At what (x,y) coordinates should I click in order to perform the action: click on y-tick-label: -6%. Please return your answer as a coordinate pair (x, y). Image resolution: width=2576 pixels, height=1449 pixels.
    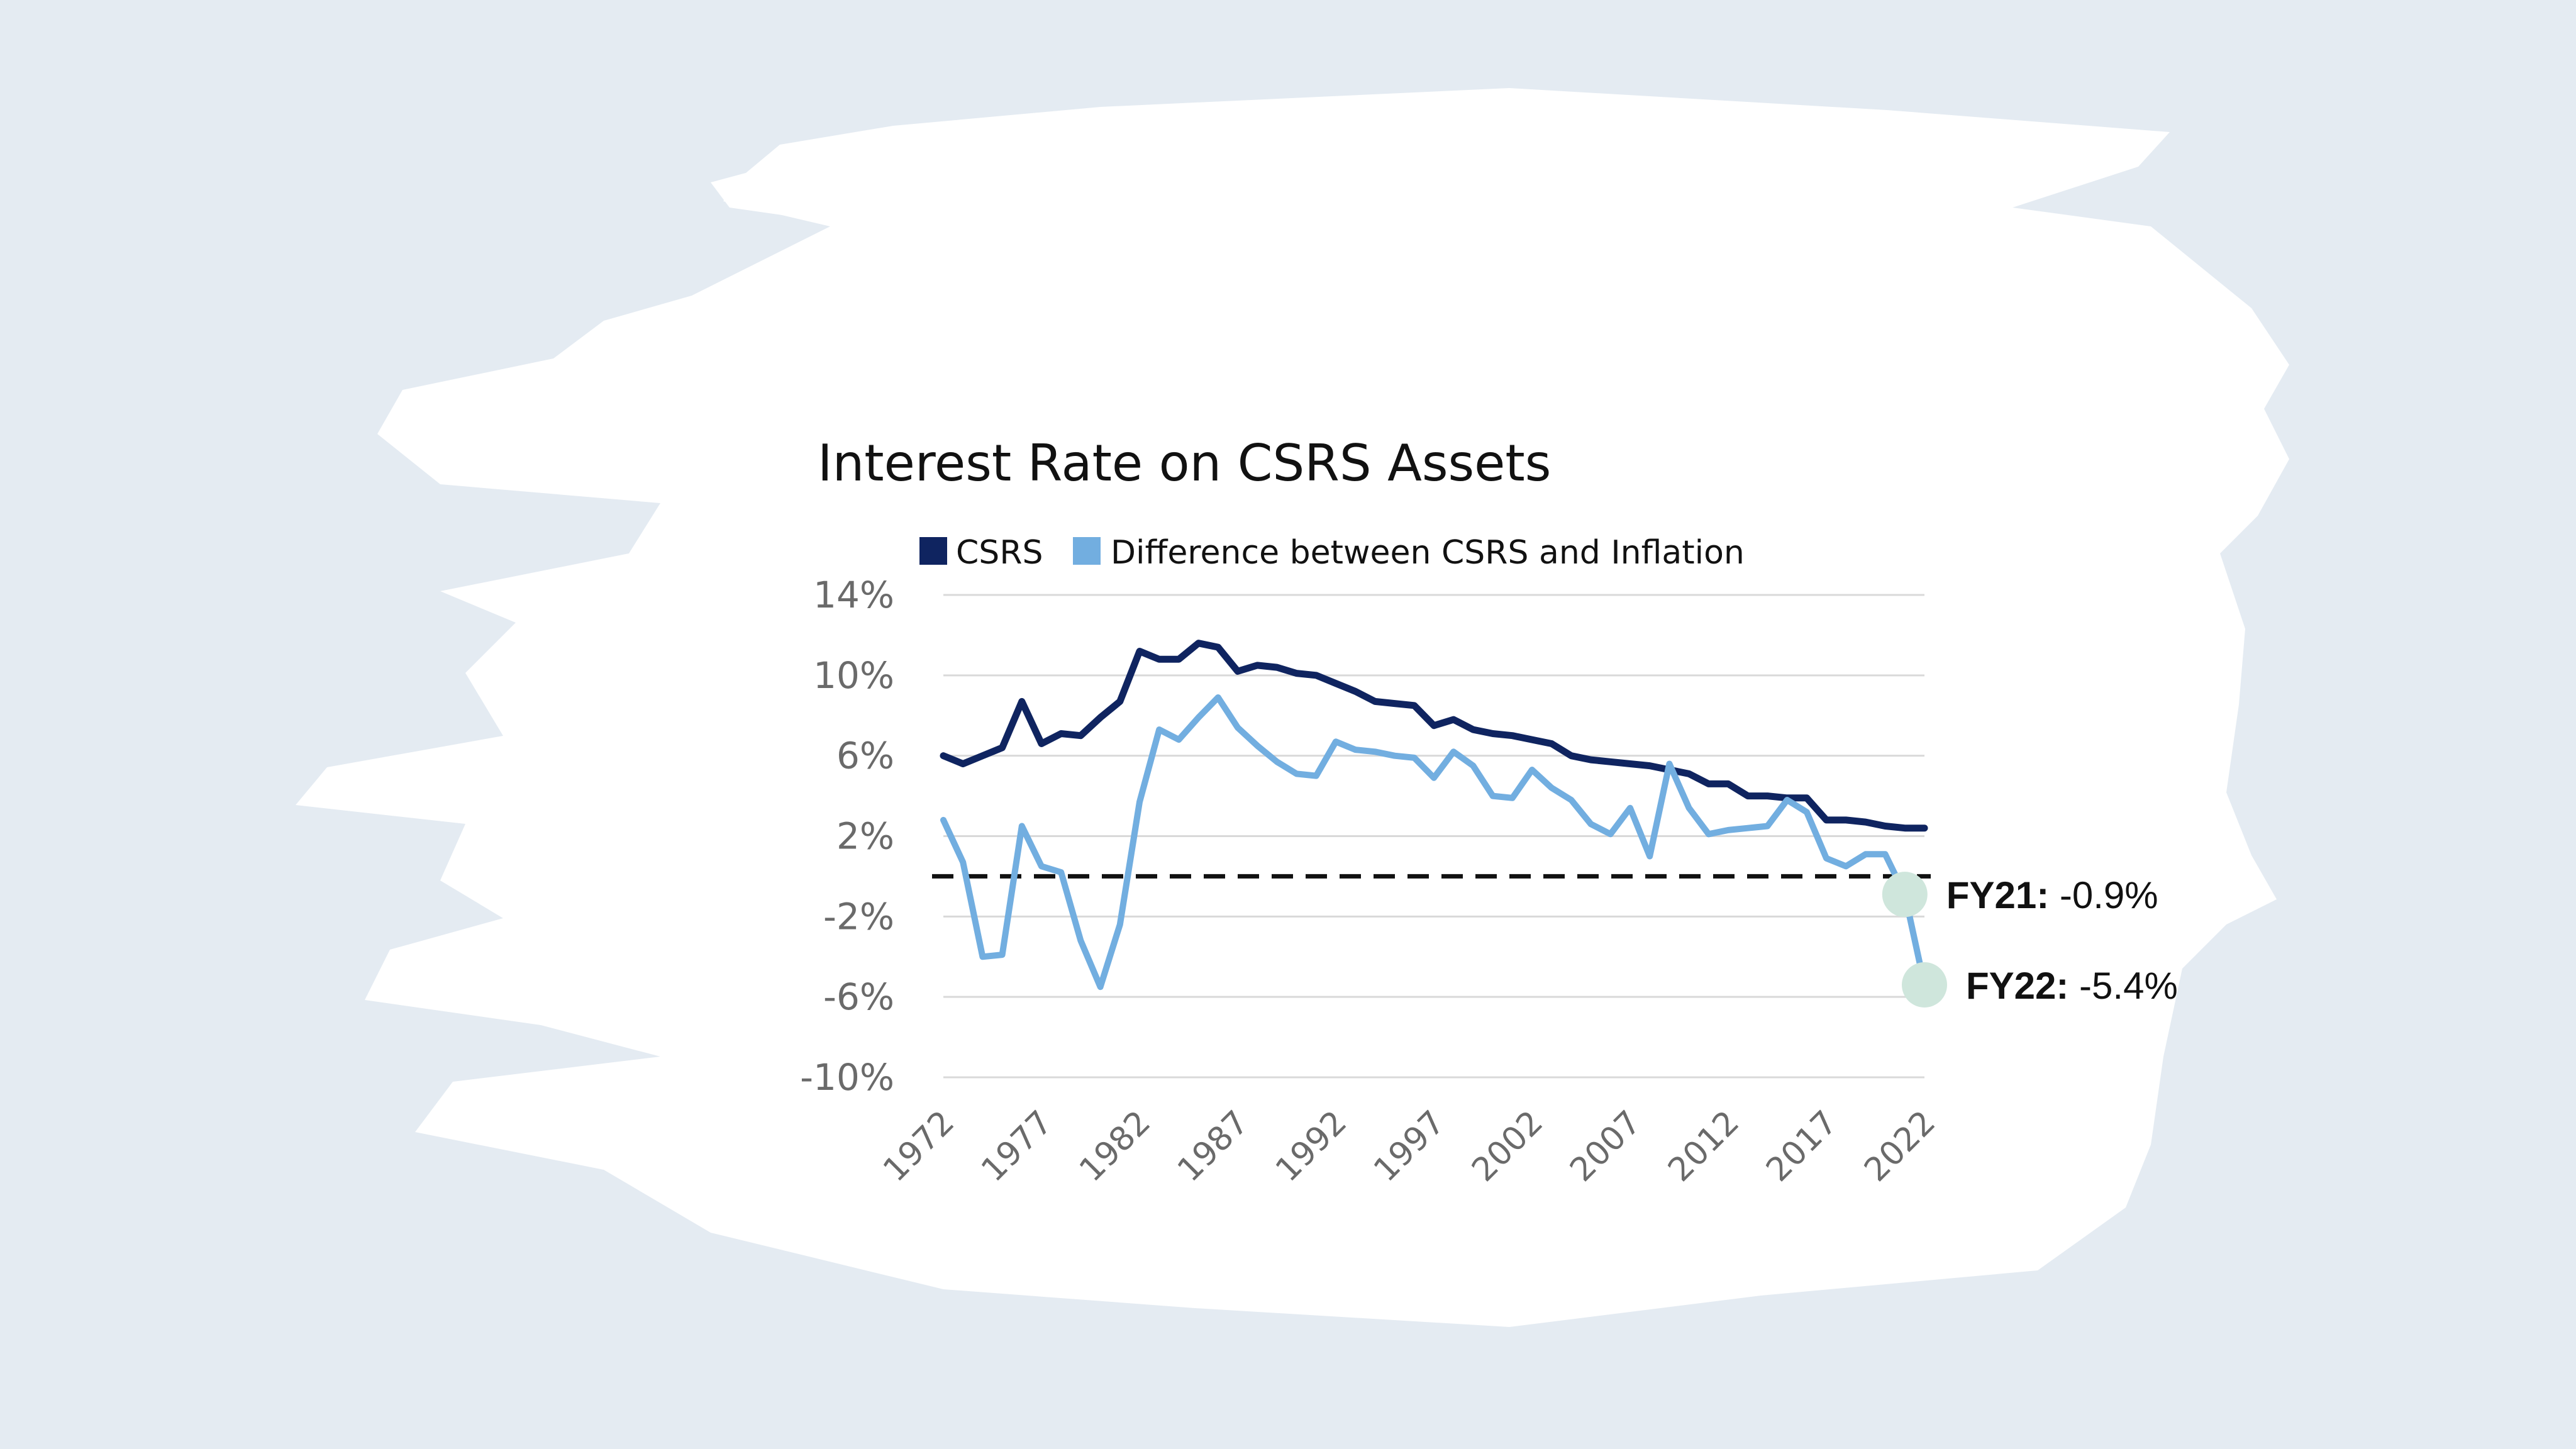
    Looking at the image, I should click on (858, 996).